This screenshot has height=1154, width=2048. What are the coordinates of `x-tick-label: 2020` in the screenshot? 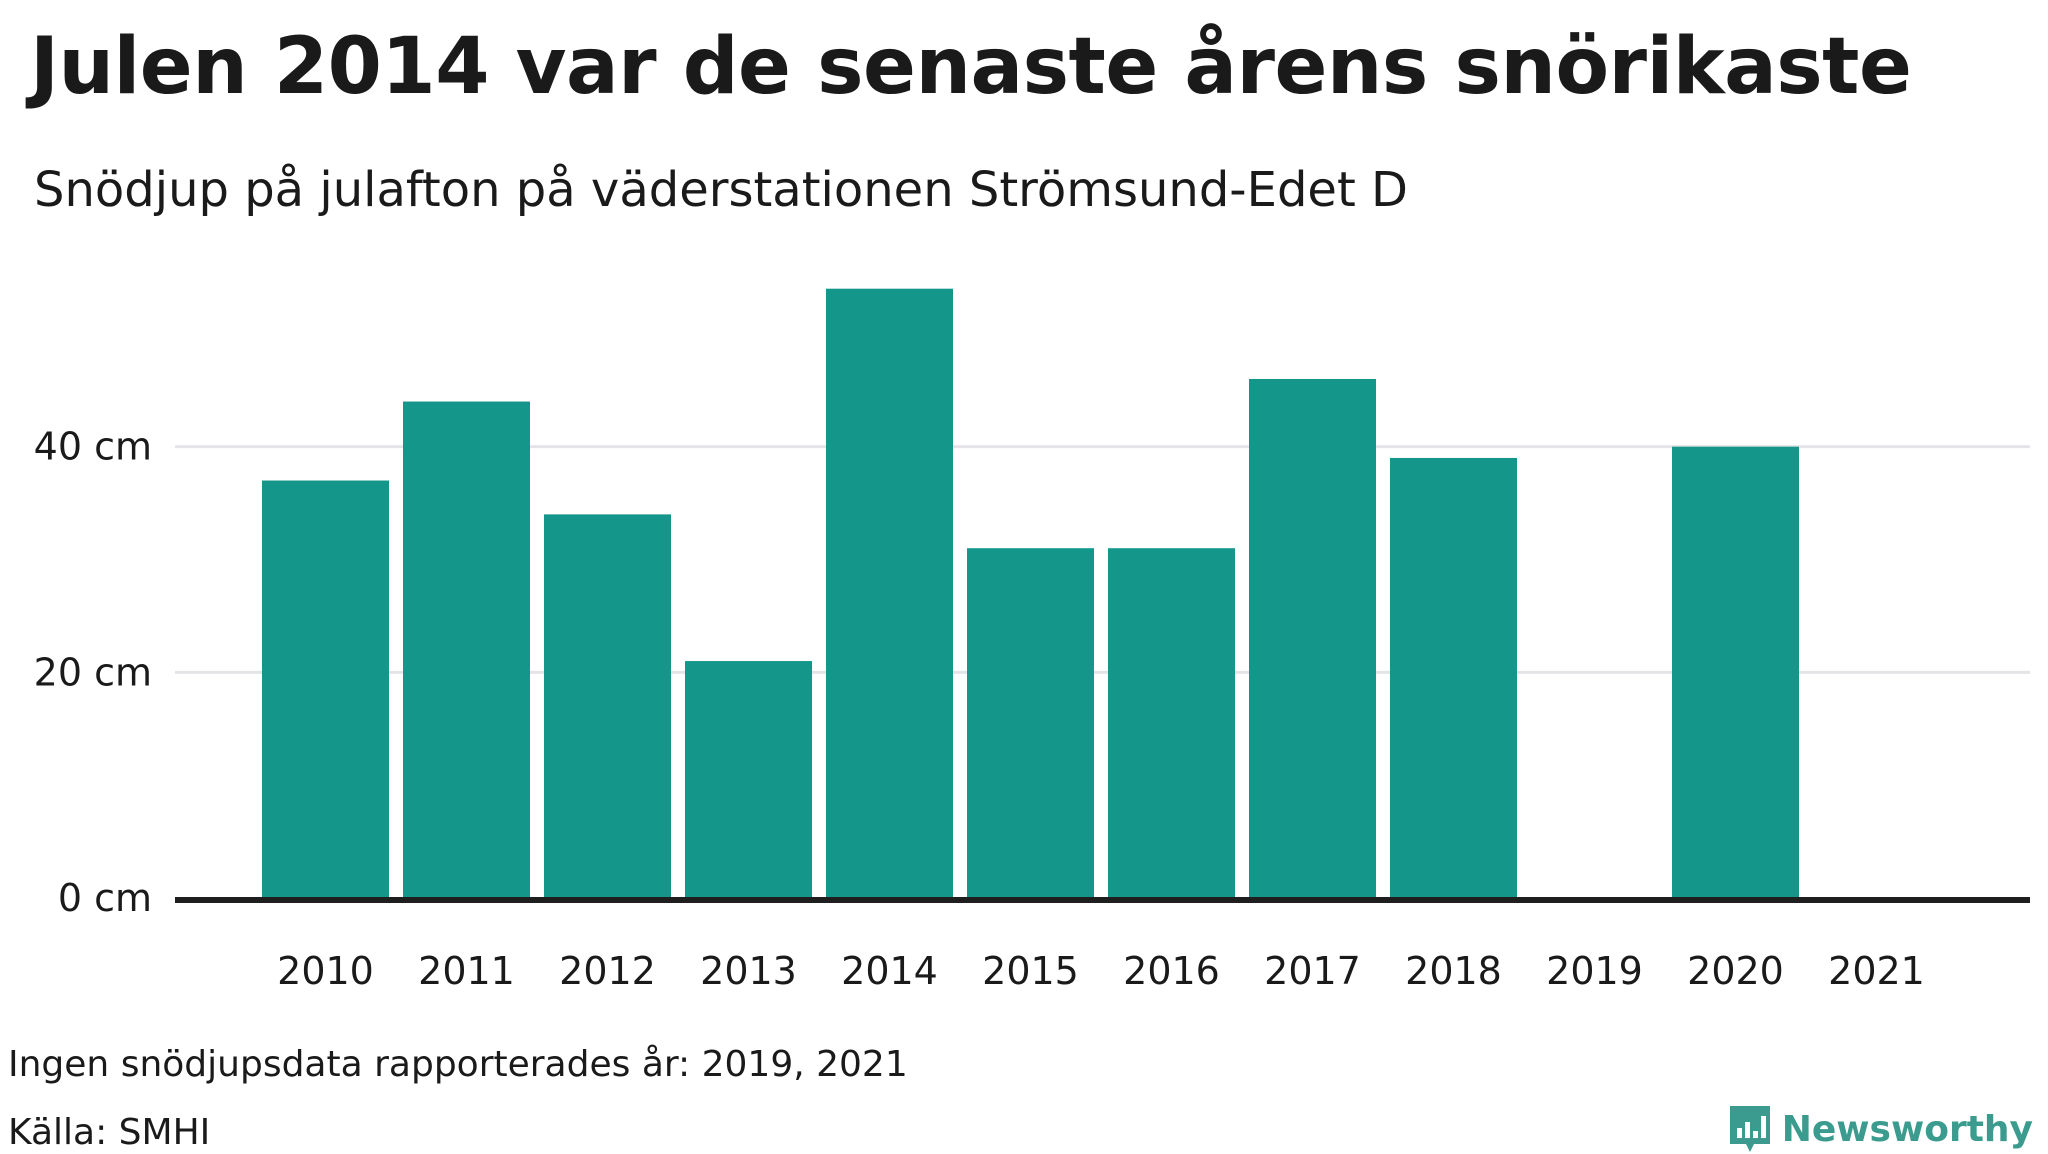 It's located at (1735, 971).